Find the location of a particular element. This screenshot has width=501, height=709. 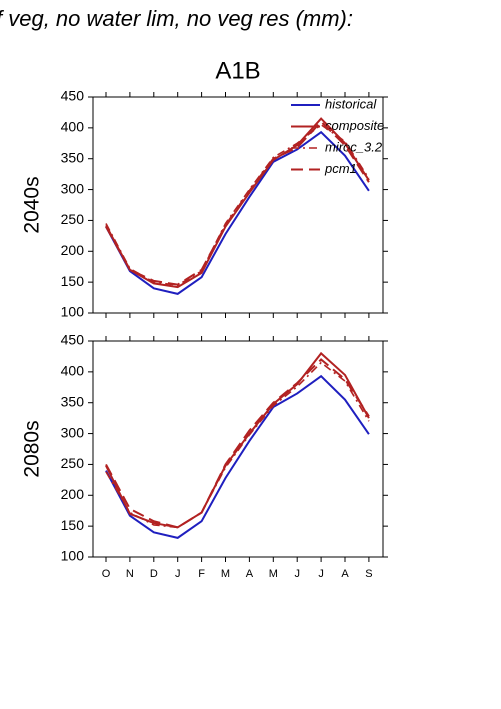

x-tick-label: O is located at coordinates (106, 574).